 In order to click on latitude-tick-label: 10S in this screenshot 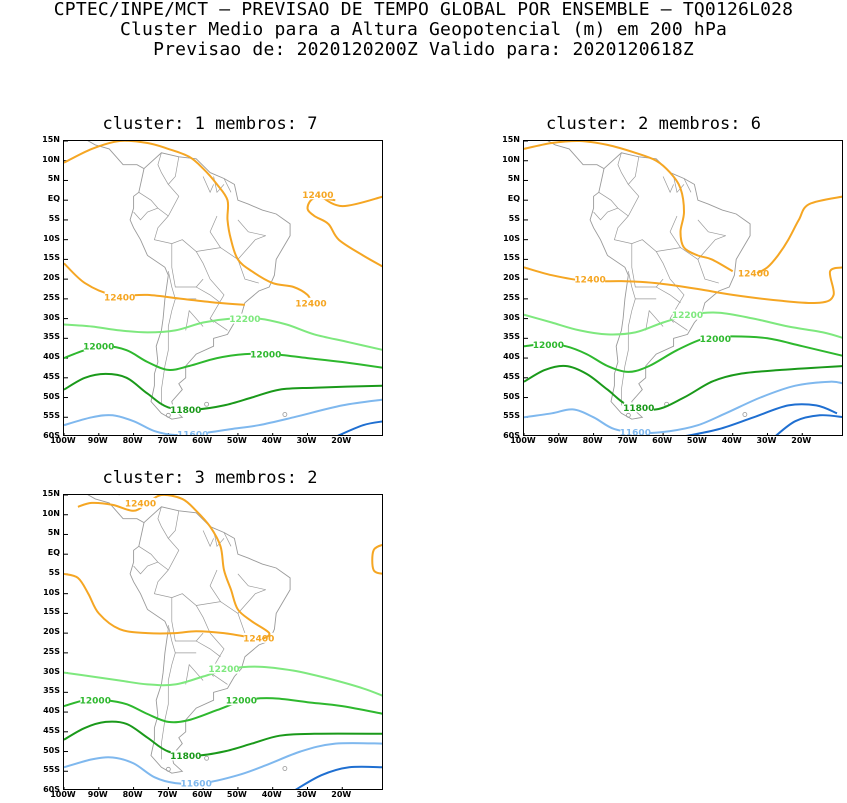, I will do `click(51, 592)`.